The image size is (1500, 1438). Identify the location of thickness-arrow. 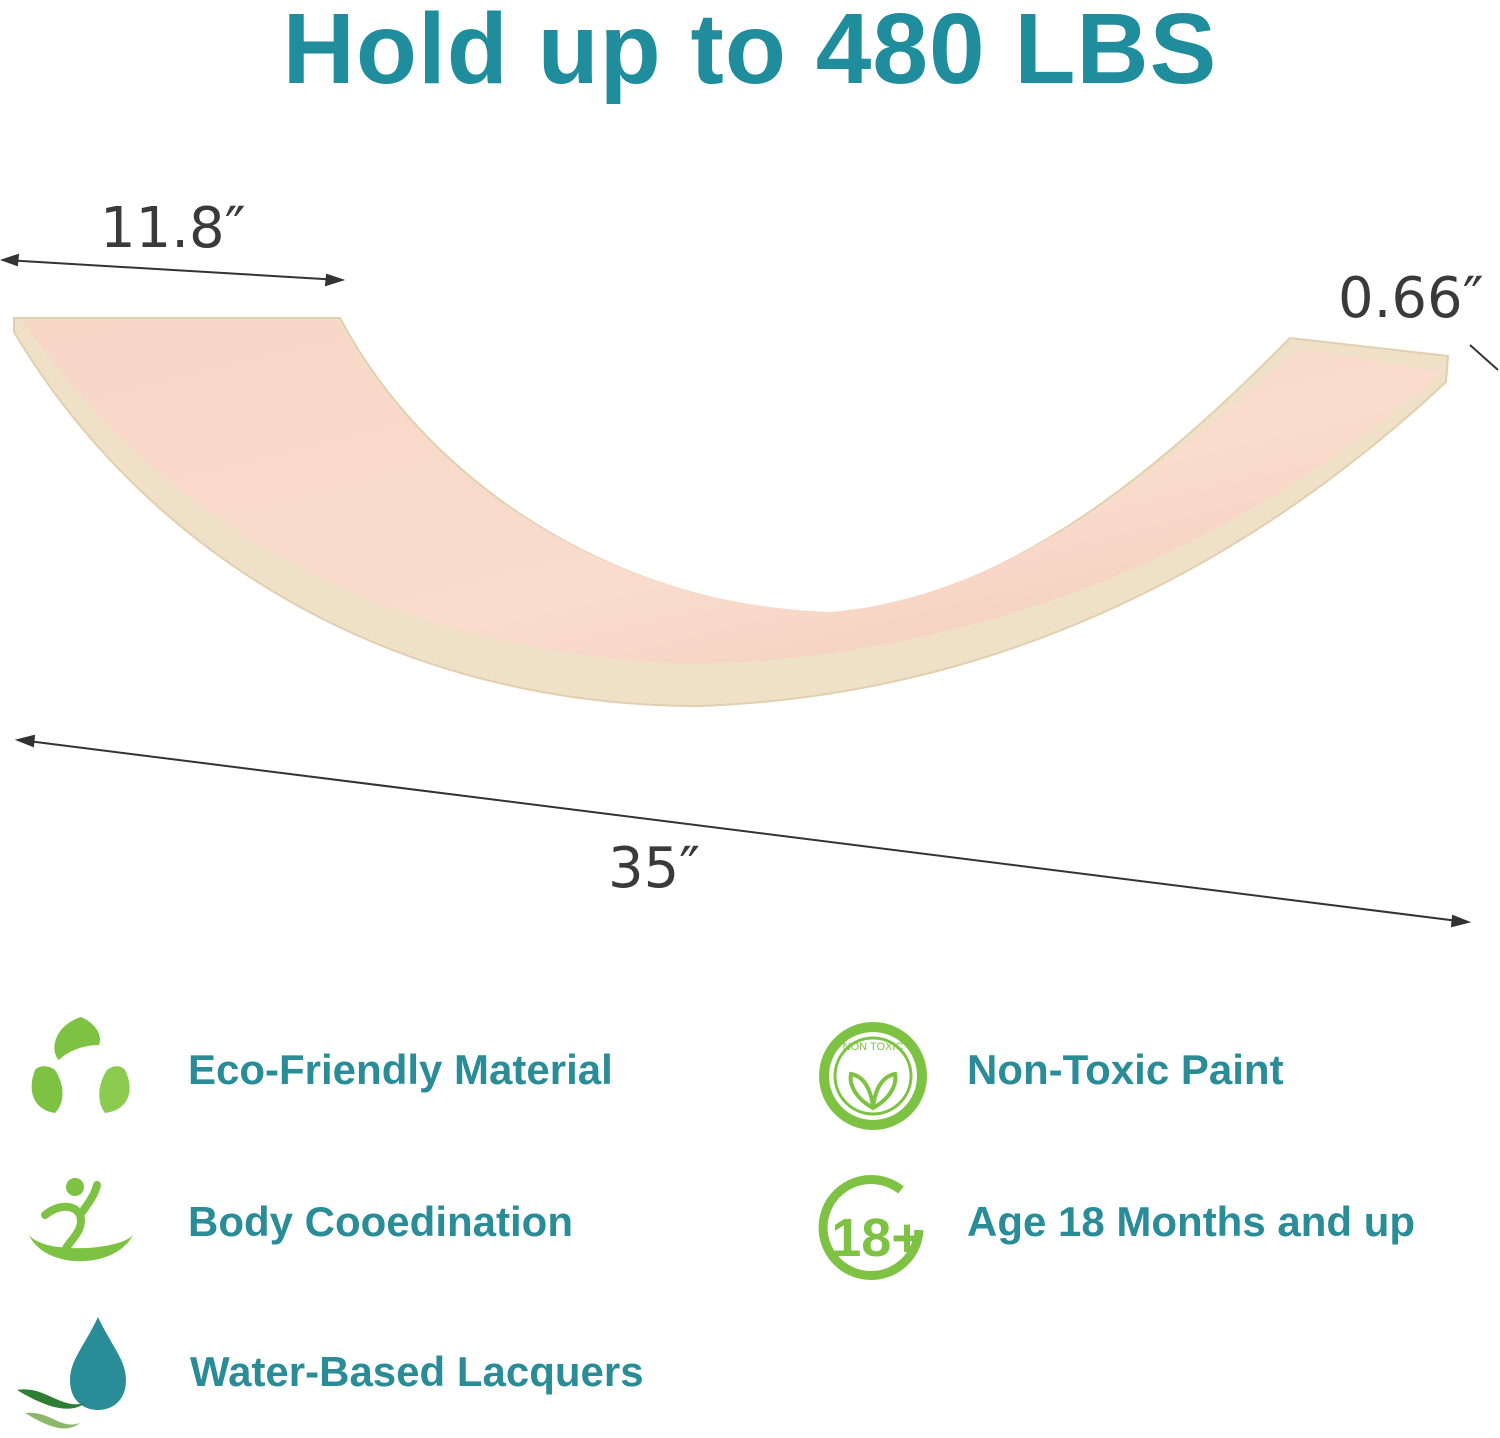
(1484, 357).